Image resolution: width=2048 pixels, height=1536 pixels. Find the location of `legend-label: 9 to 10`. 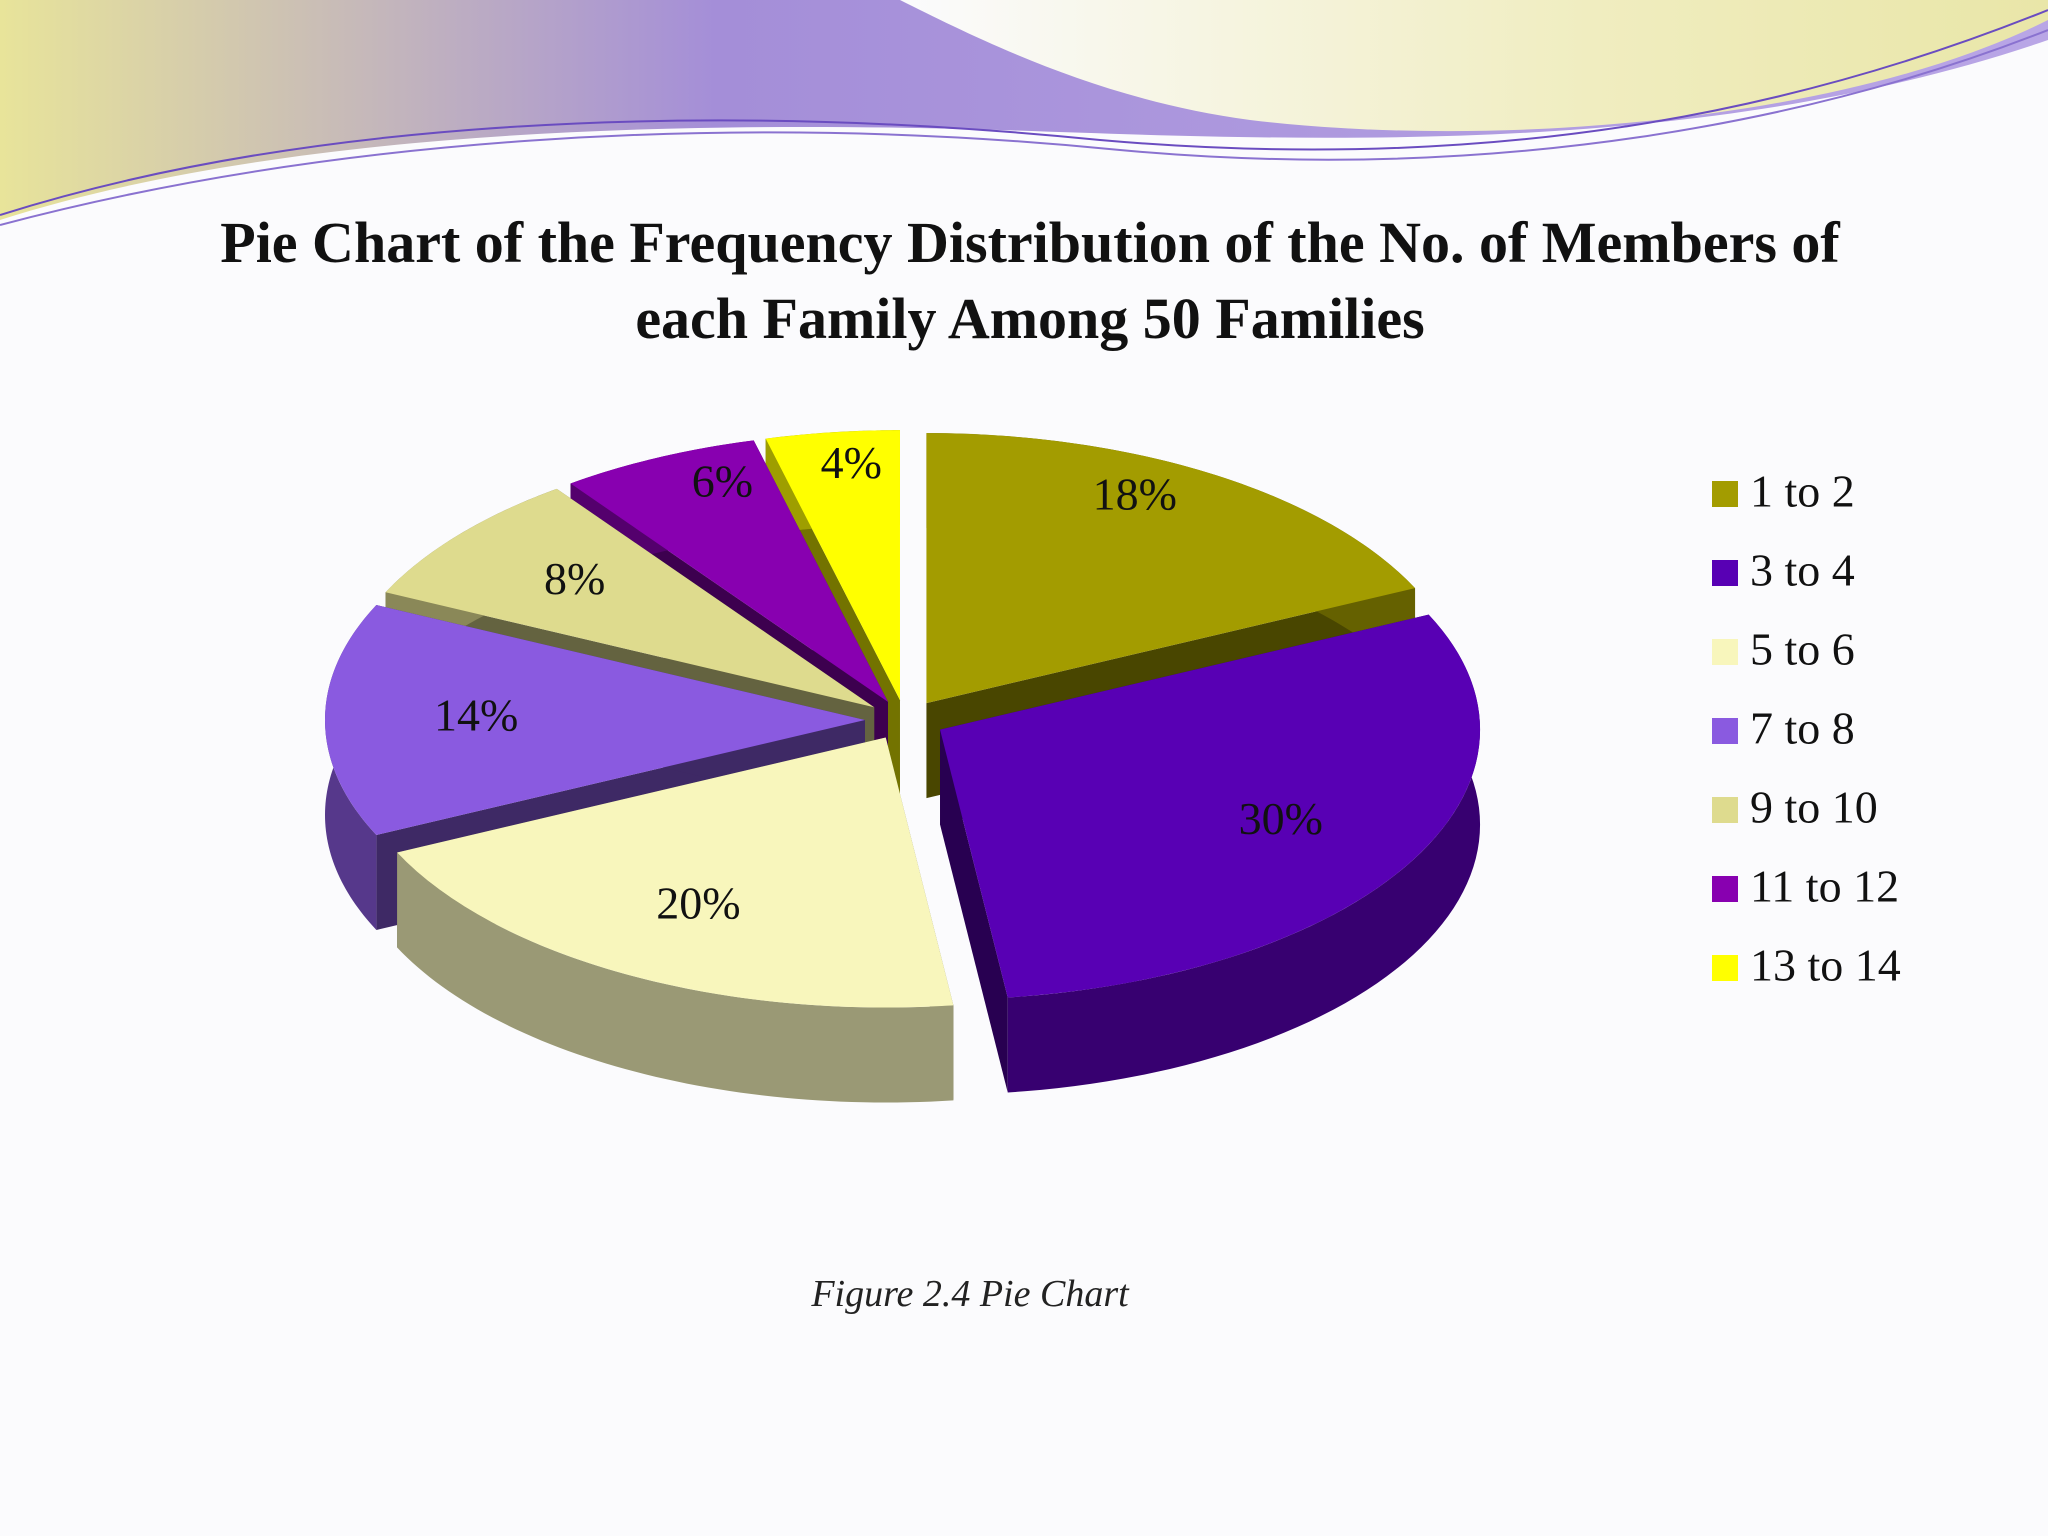

legend-label: 9 to 10 is located at coordinates (1814, 807).